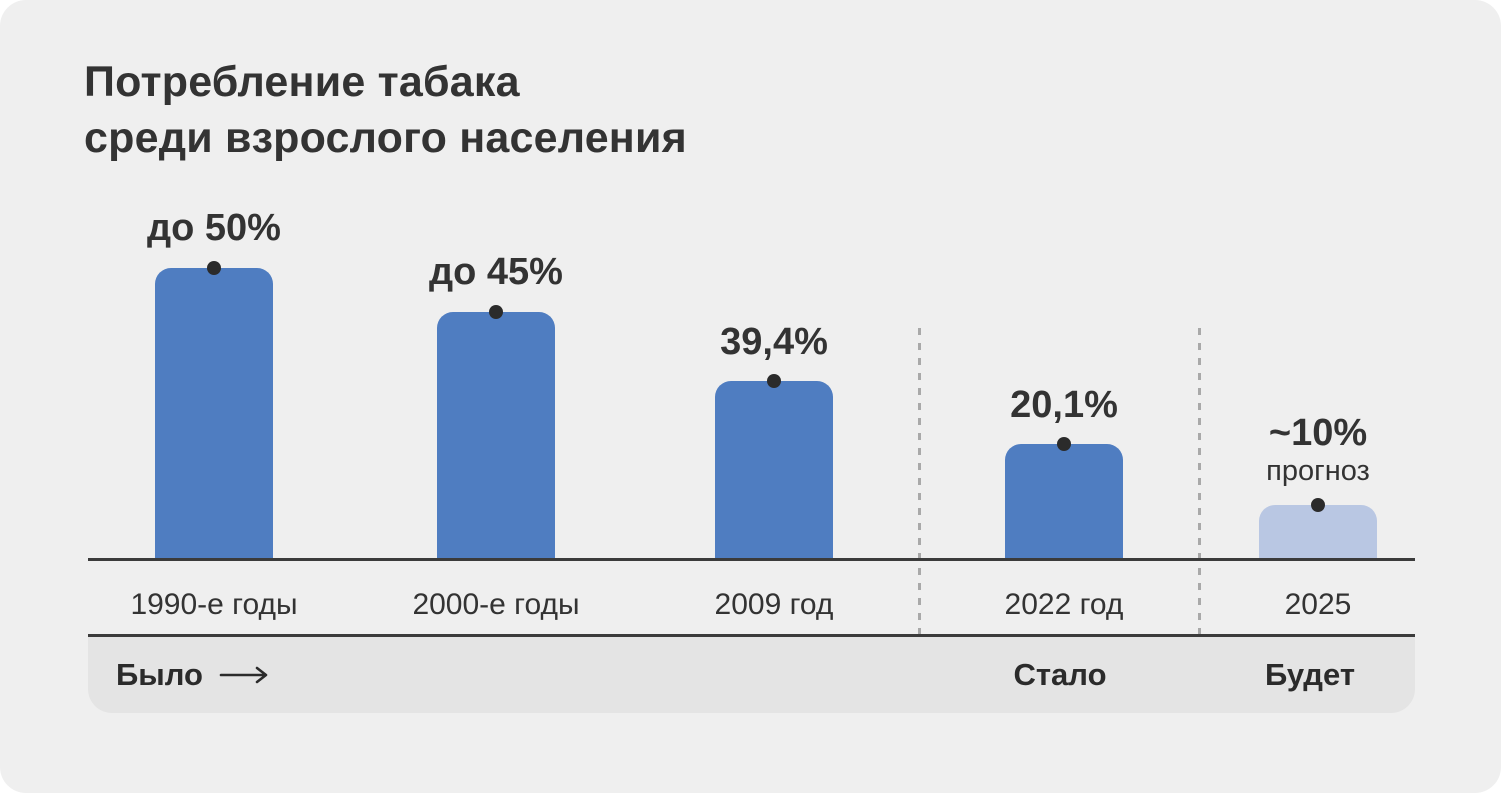 The height and width of the screenshot is (793, 1501). Describe the element at coordinates (496, 436) in the screenshot. I see `bar-2000s` at that location.